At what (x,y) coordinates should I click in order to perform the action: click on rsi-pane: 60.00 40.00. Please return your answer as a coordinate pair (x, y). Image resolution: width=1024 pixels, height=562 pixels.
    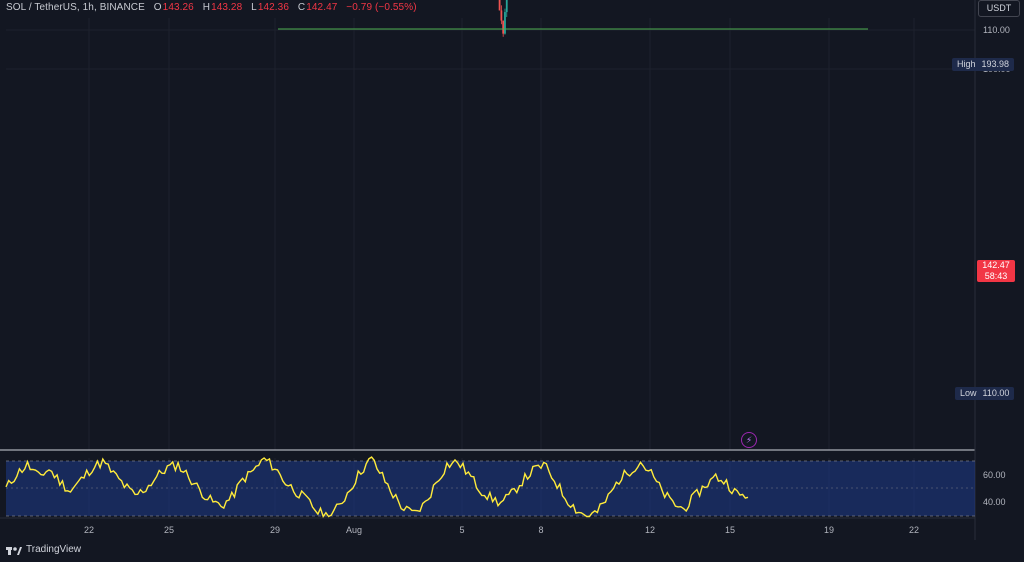
    Looking at the image, I should click on (505, 487).